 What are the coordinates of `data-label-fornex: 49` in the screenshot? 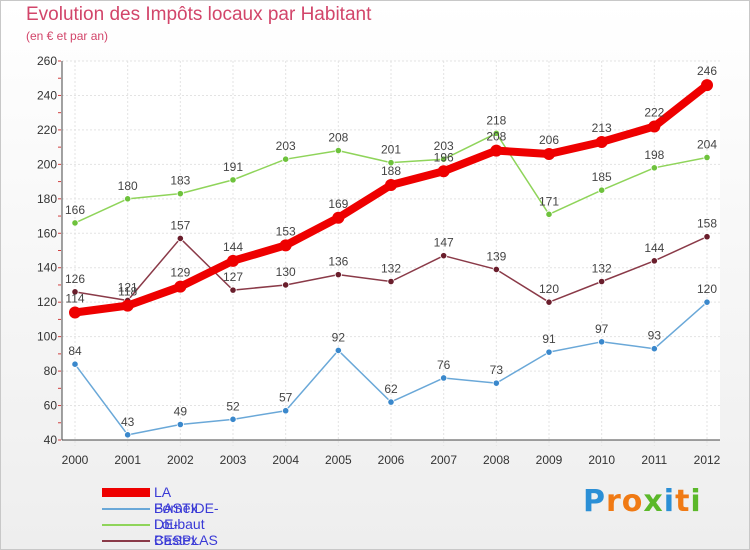 It's located at (181, 411).